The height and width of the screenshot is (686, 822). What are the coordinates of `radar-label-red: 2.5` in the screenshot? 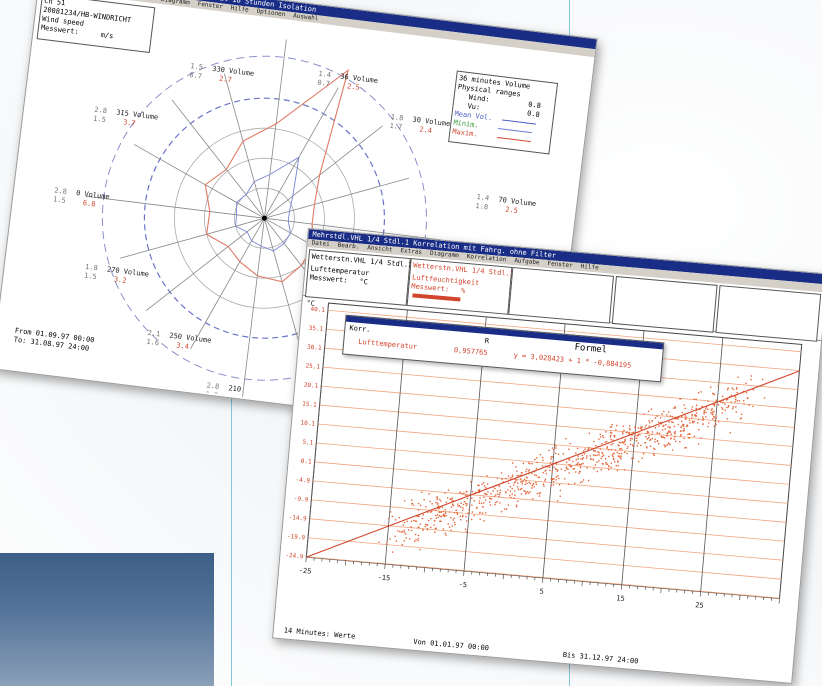 It's located at (354, 86).